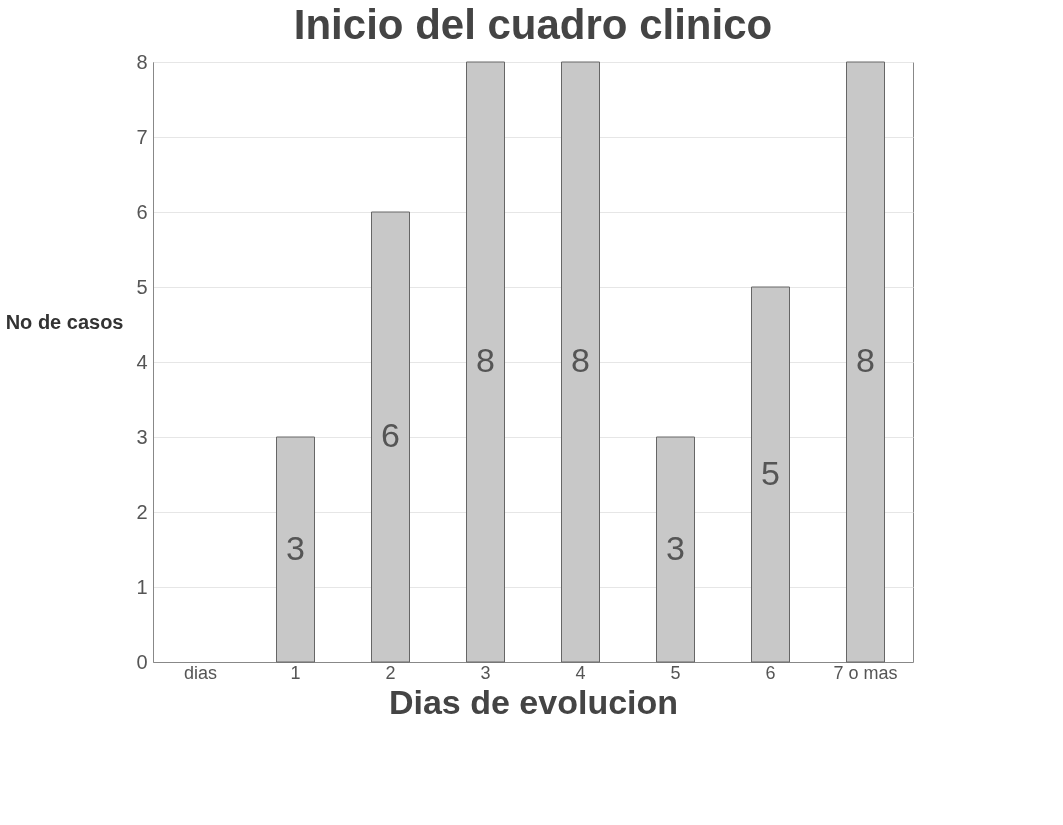  What do you see at coordinates (485, 672) in the screenshot?
I see `x-tick-label: 3` at bounding box center [485, 672].